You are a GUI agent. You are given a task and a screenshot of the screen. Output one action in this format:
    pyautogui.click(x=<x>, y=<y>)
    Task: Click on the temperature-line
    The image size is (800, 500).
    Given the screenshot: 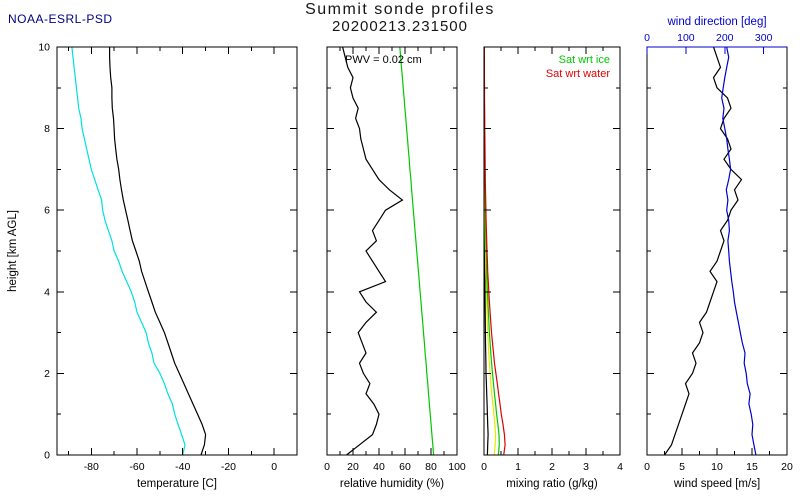 What is the action you would take?
    pyautogui.click(x=157, y=251)
    